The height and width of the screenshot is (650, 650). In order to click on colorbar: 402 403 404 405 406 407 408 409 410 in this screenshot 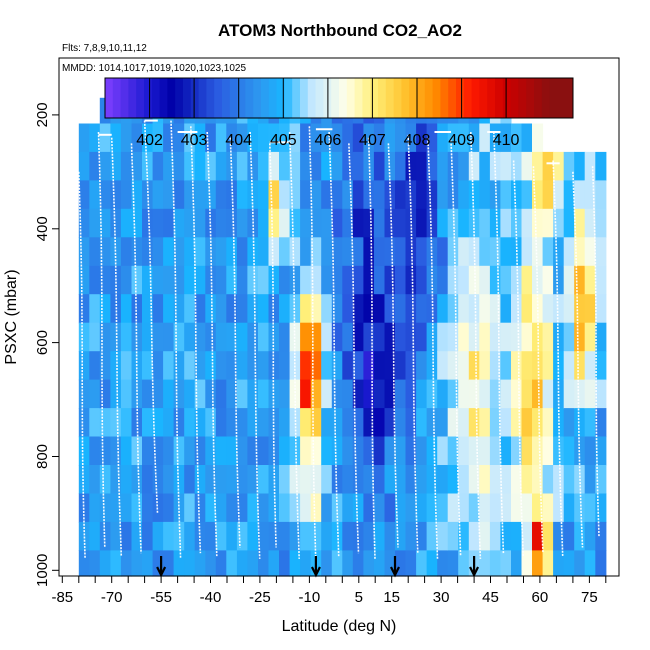, I will do `click(339, 113)`.